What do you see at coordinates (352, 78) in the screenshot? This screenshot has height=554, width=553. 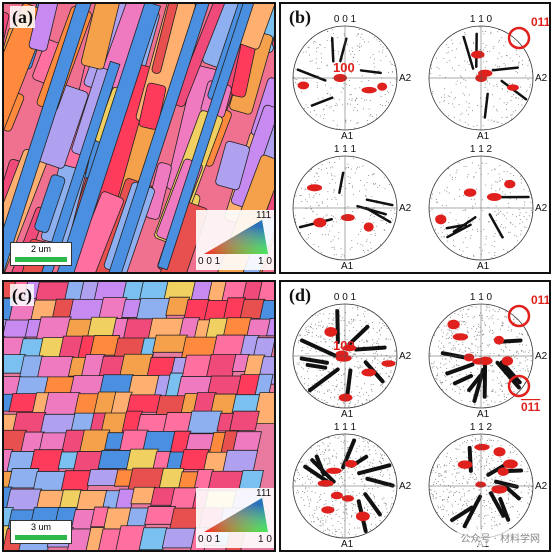 I see `pole-figure: 0 0 1 A2 A1 100` at bounding box center [352, 78].